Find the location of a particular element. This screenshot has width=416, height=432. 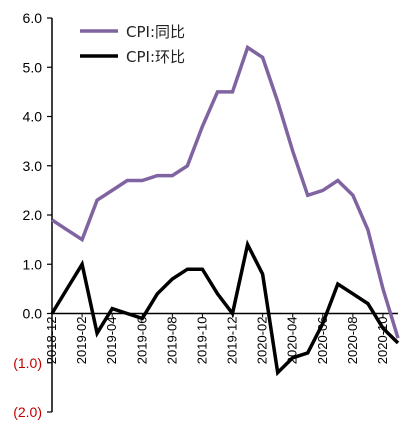

y-axis: 6.0 5.0 4.0 3.0 2.0 1.0 0.0 (1.0) (2.0) is located at coordinates (33, 215).